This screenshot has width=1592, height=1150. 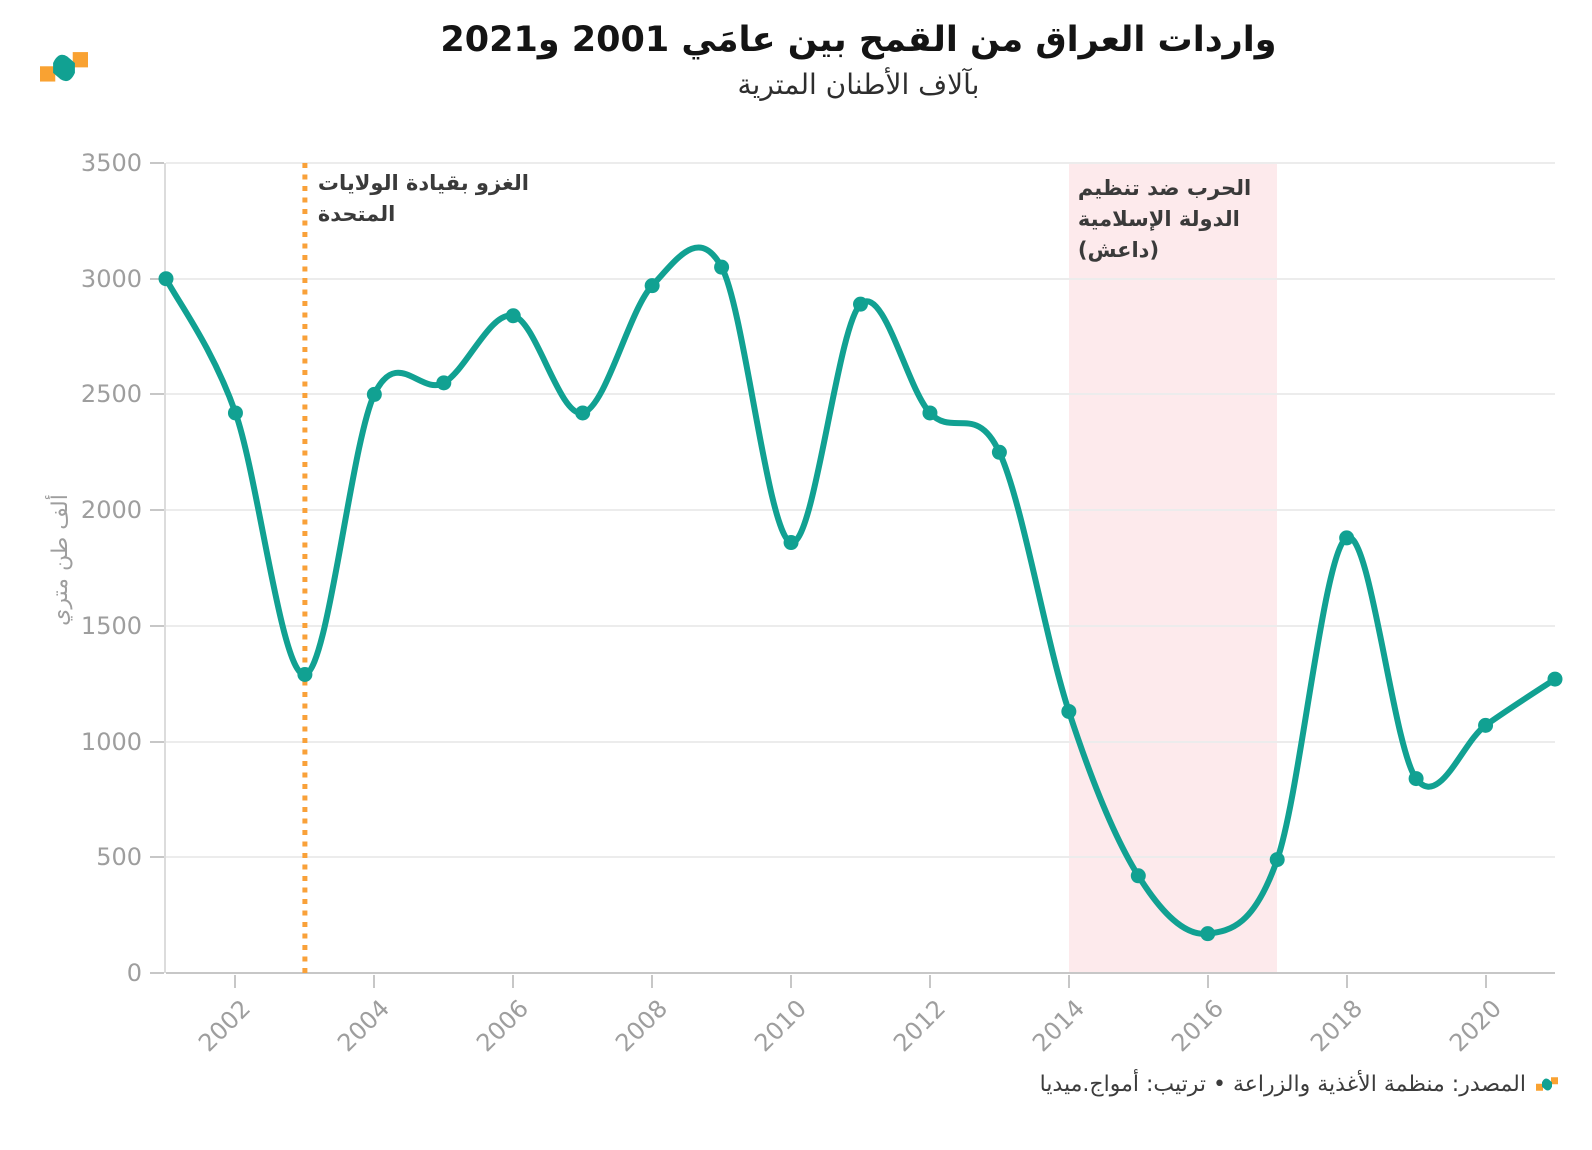 What do you see at coordinates (930, 413) in the screenshot?
I see `data-point-2012` at bounding box center [930, 413].